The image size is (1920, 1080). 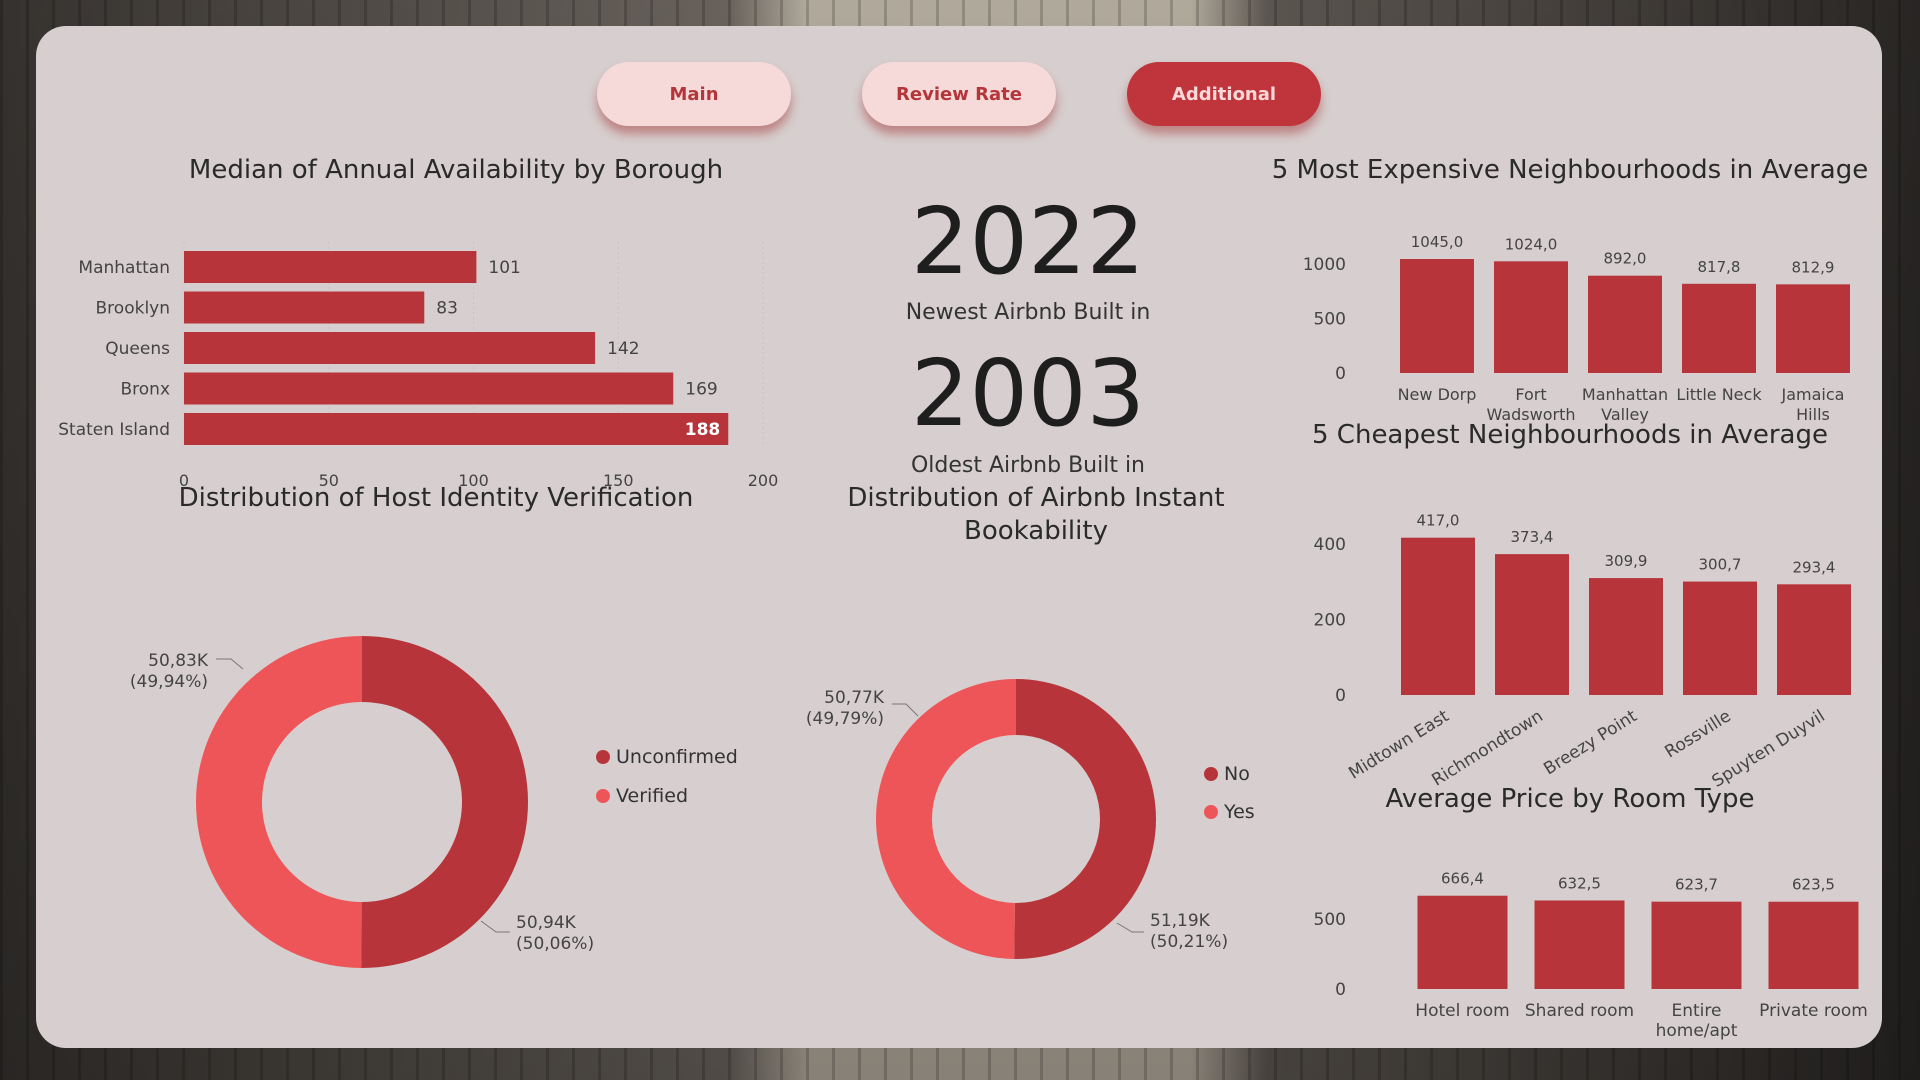 What do you see at coordinates (959, 94) in the screenshot?
I see `review-rate-nav-button: Review Rate` at bounding box center [959, 94].